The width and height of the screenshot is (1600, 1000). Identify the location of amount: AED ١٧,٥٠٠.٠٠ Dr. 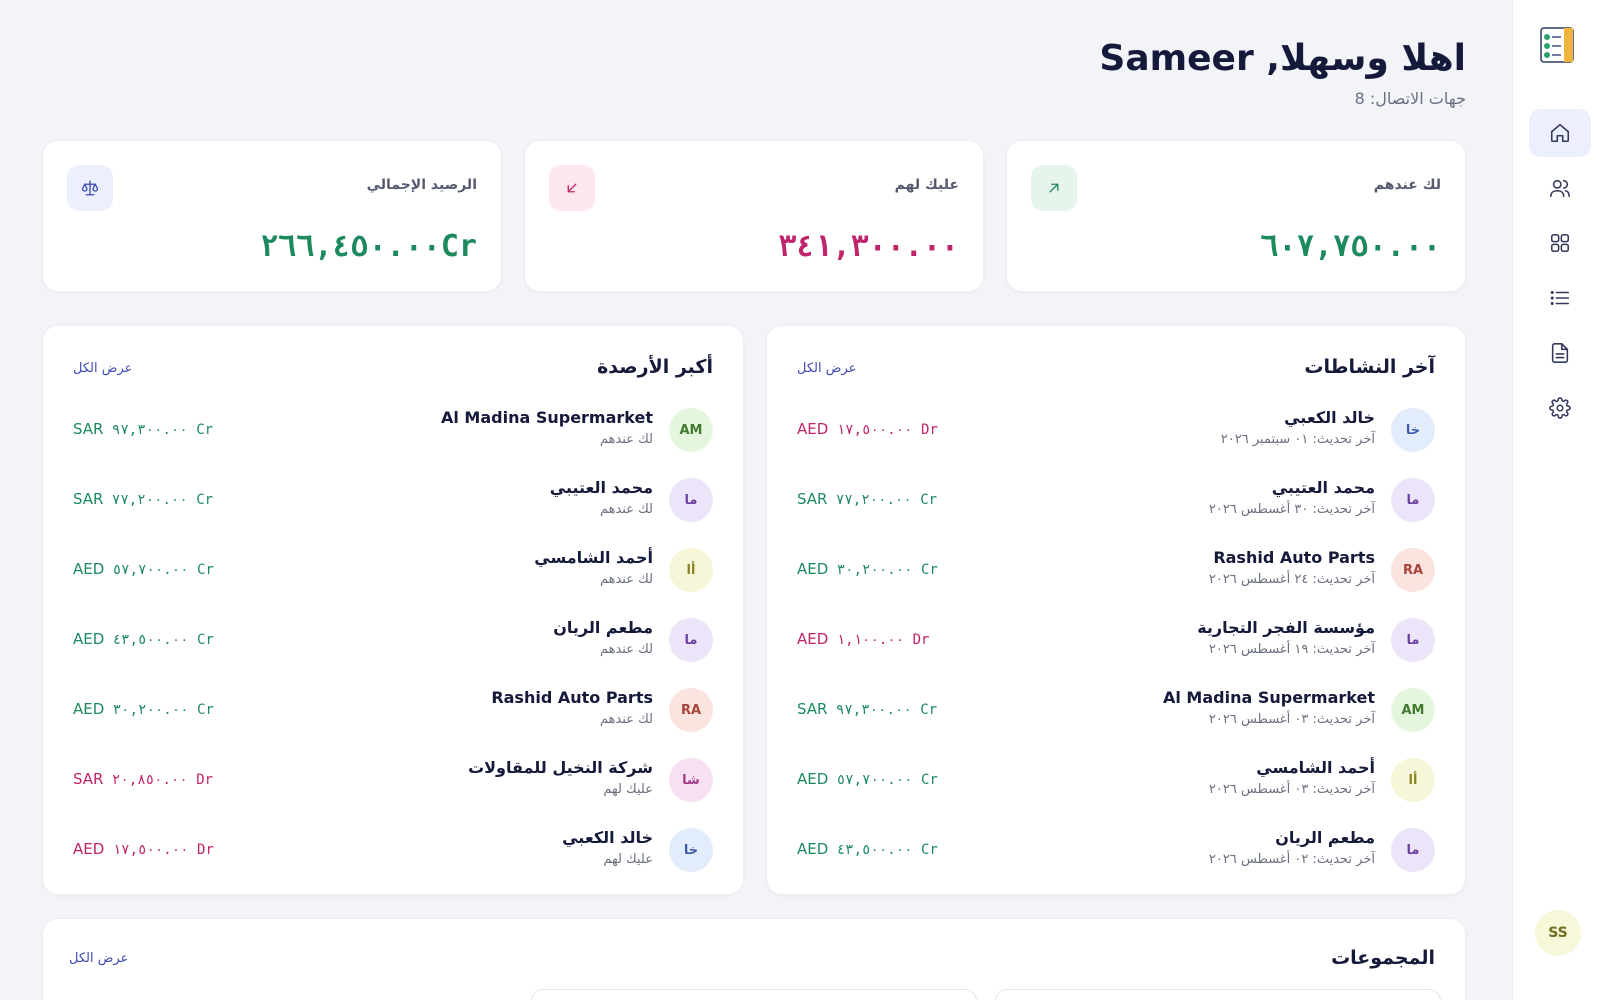
(143, 849).